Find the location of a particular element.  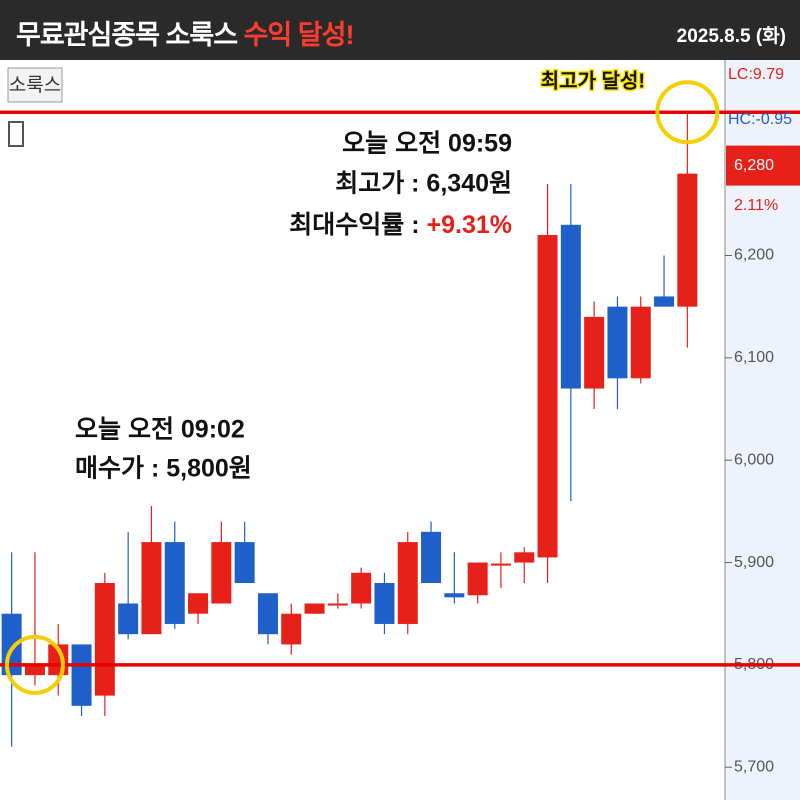

buy-time: 오늘 오전 09:02 is located at coordinates (160, 430).